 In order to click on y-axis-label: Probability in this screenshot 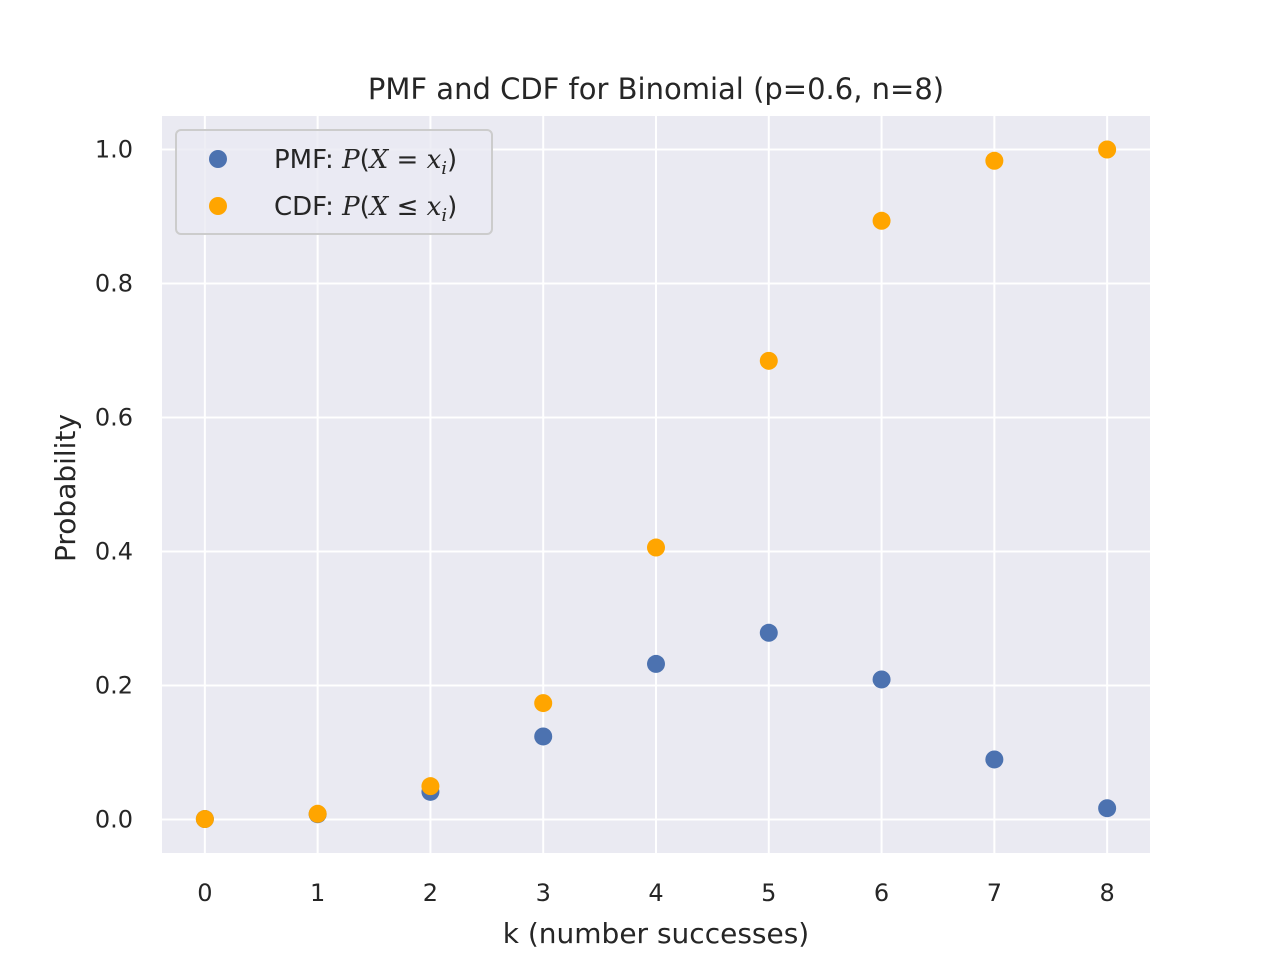, I will do `click(65, 488)`.